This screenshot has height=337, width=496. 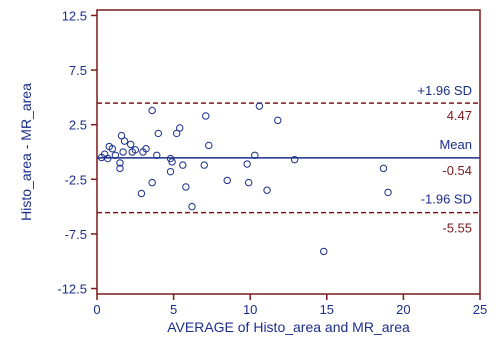 What do you see at coordinates (290, 305) in the screenshot?
I see `x-axis-ticks: 0 5 10 15 20 25` at bounding box center [290, 305].